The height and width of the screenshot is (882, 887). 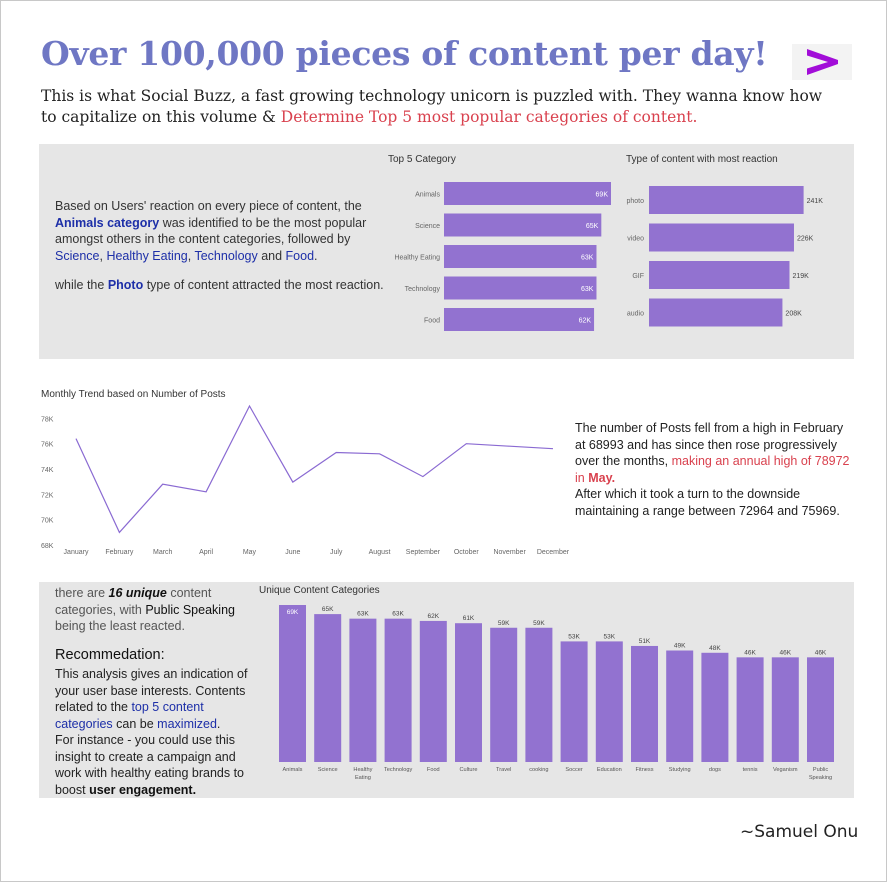 What do you see at coordinates (423, 289) in the screenshot?
I see `category-label: Technology` at bounding box center [423, 289].